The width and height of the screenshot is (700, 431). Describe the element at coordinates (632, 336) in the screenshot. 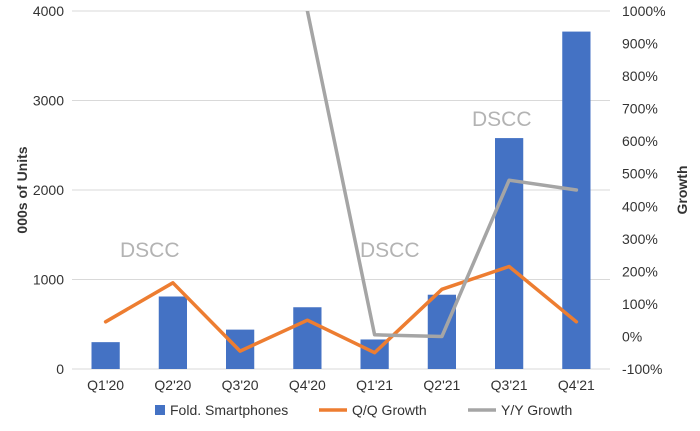

I see `right-tick-label: 0%` at that location.